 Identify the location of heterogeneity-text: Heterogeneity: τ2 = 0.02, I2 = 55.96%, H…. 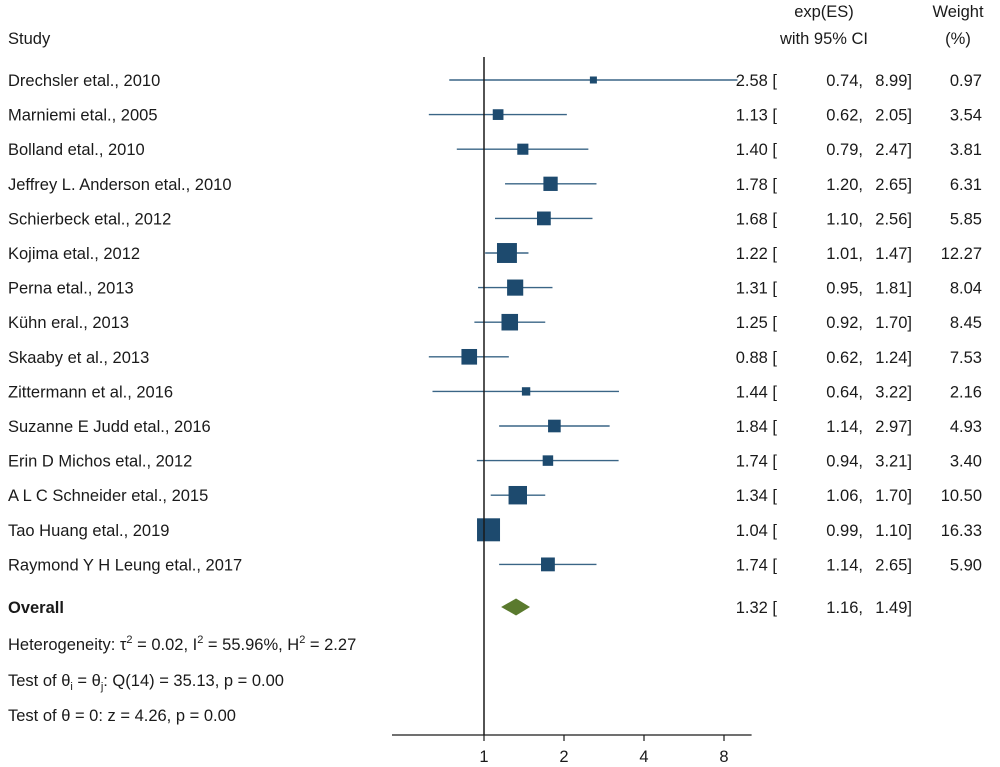
(182, 644).